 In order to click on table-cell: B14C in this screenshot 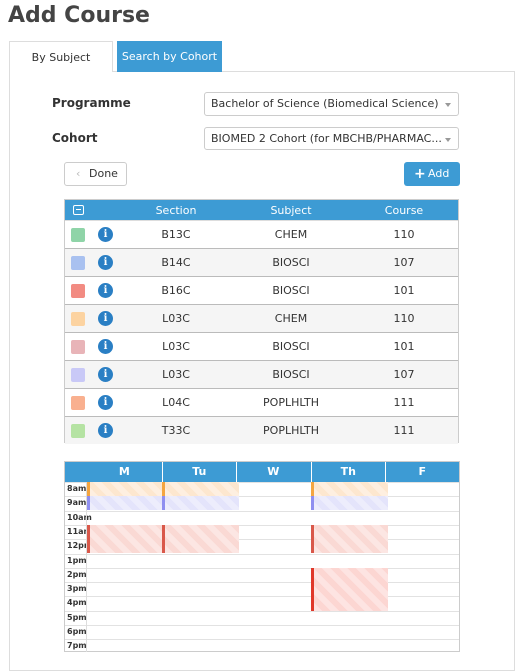, I will do `click(176, 262)`.